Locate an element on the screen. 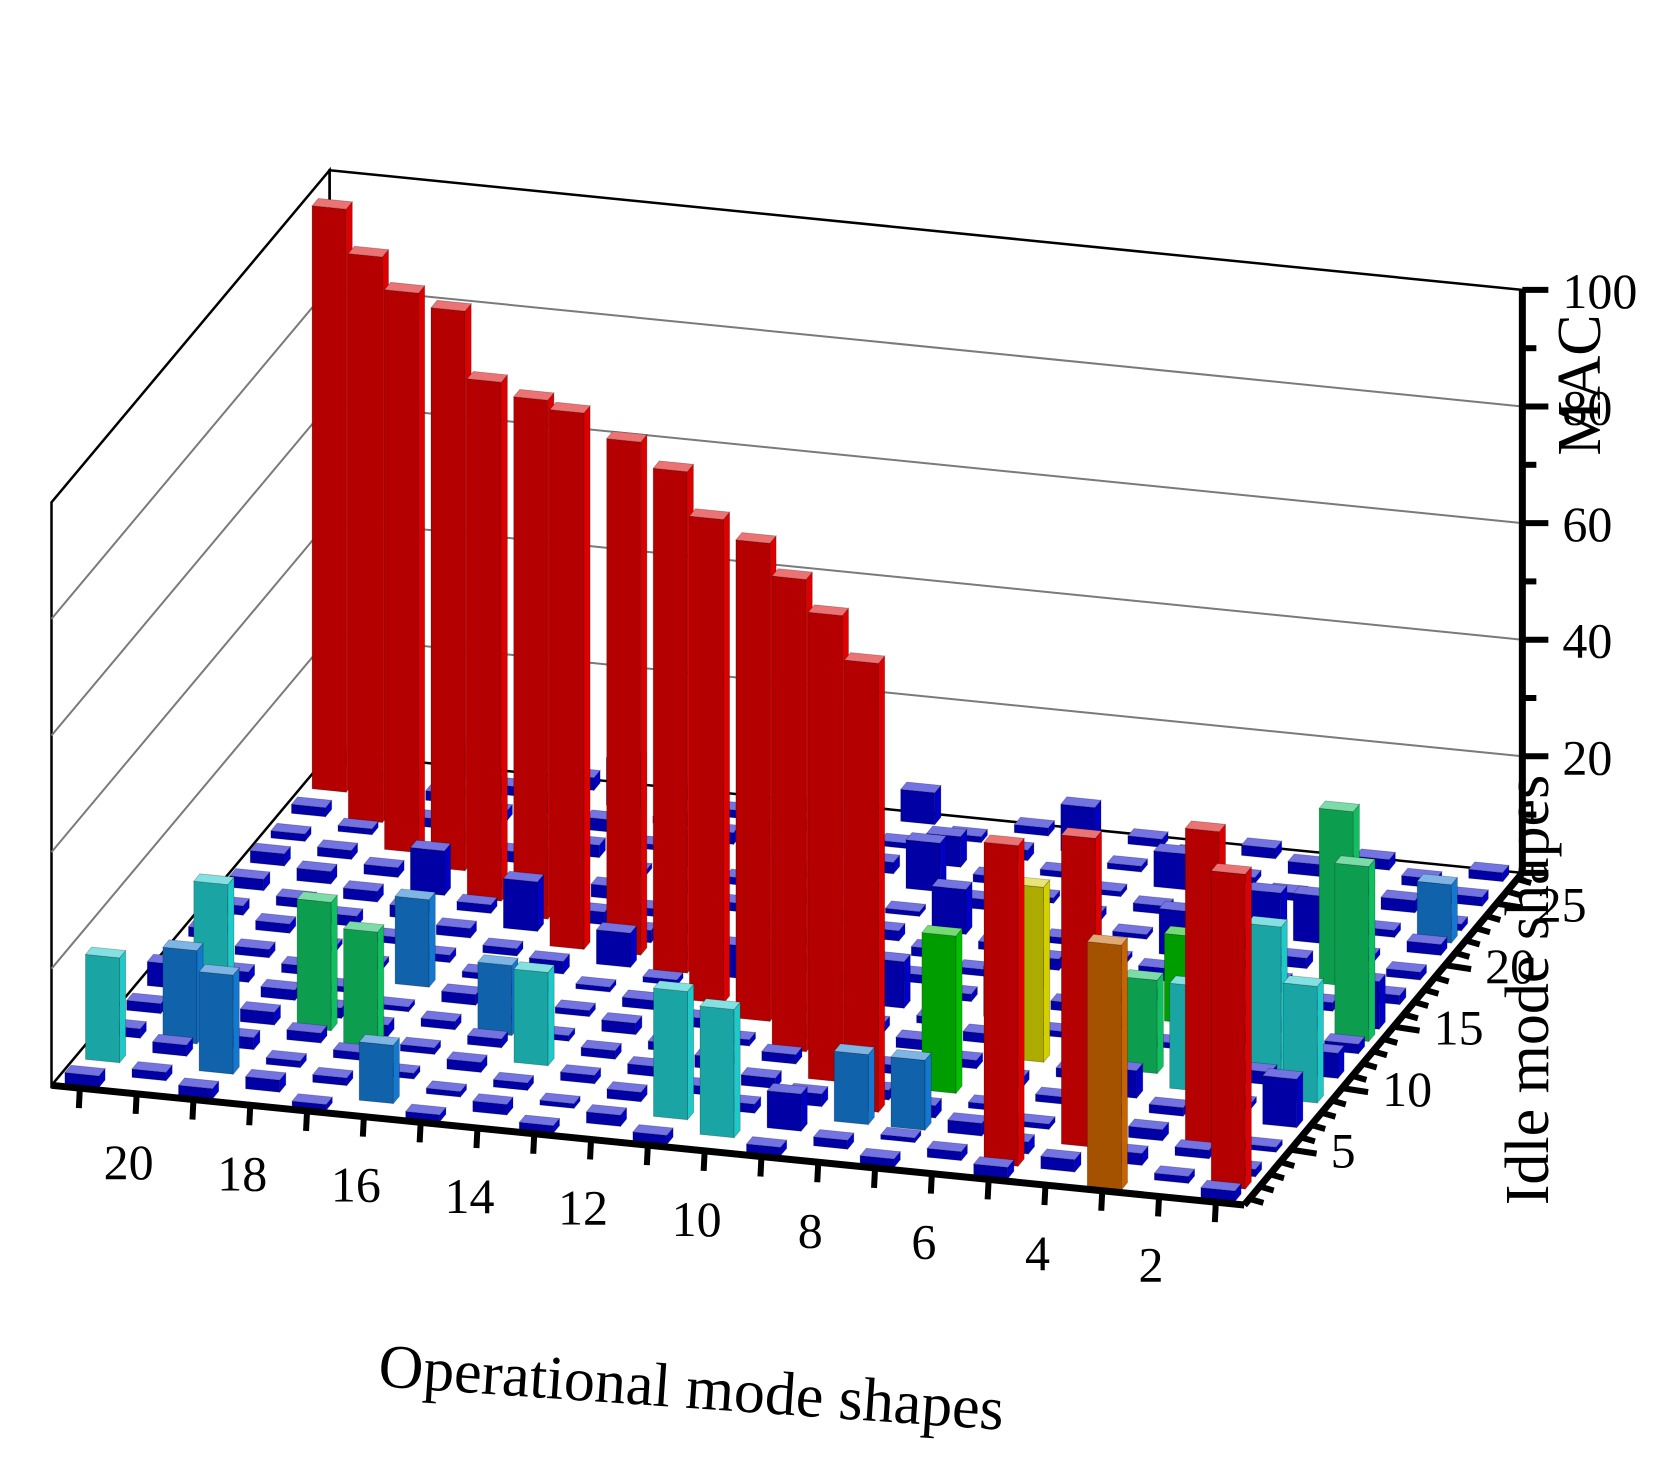 This screenshot has height=1473, width=1655. bar-dominant-x3-y1 is located at coordinates (1107, 1062).